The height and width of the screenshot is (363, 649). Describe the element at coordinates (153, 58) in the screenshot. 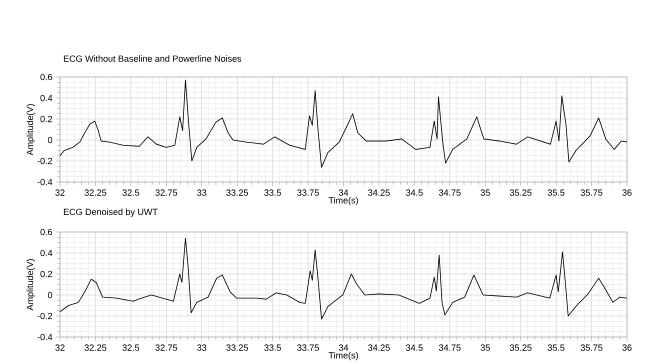

I see `chart-title: ECG Without Baseline and Powerline Noises` at that location.